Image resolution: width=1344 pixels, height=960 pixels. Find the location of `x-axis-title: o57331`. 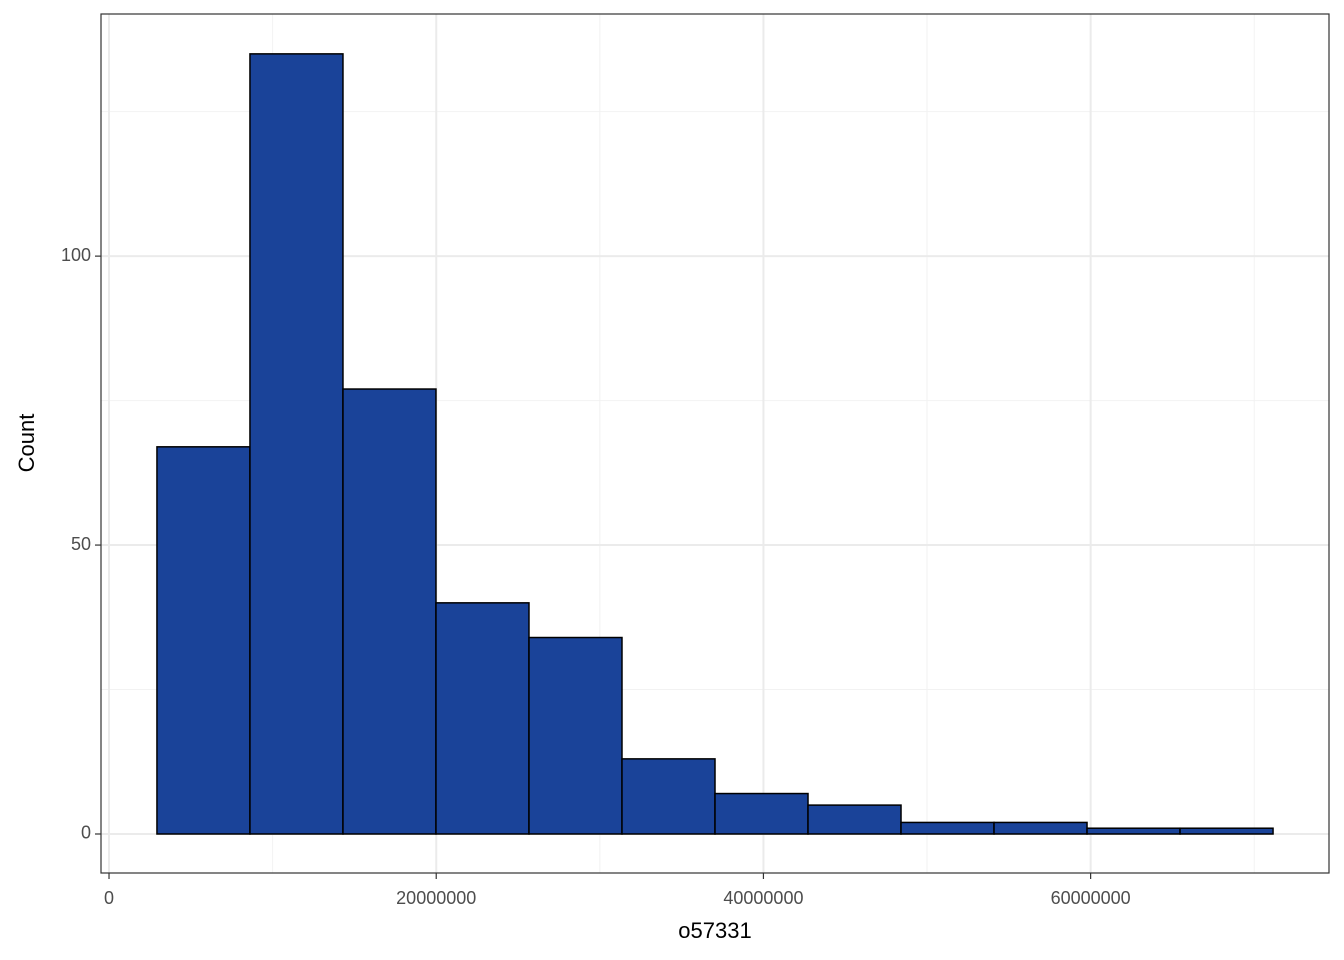

x-axis-title: o57331 is located at coordinates (714, 930).